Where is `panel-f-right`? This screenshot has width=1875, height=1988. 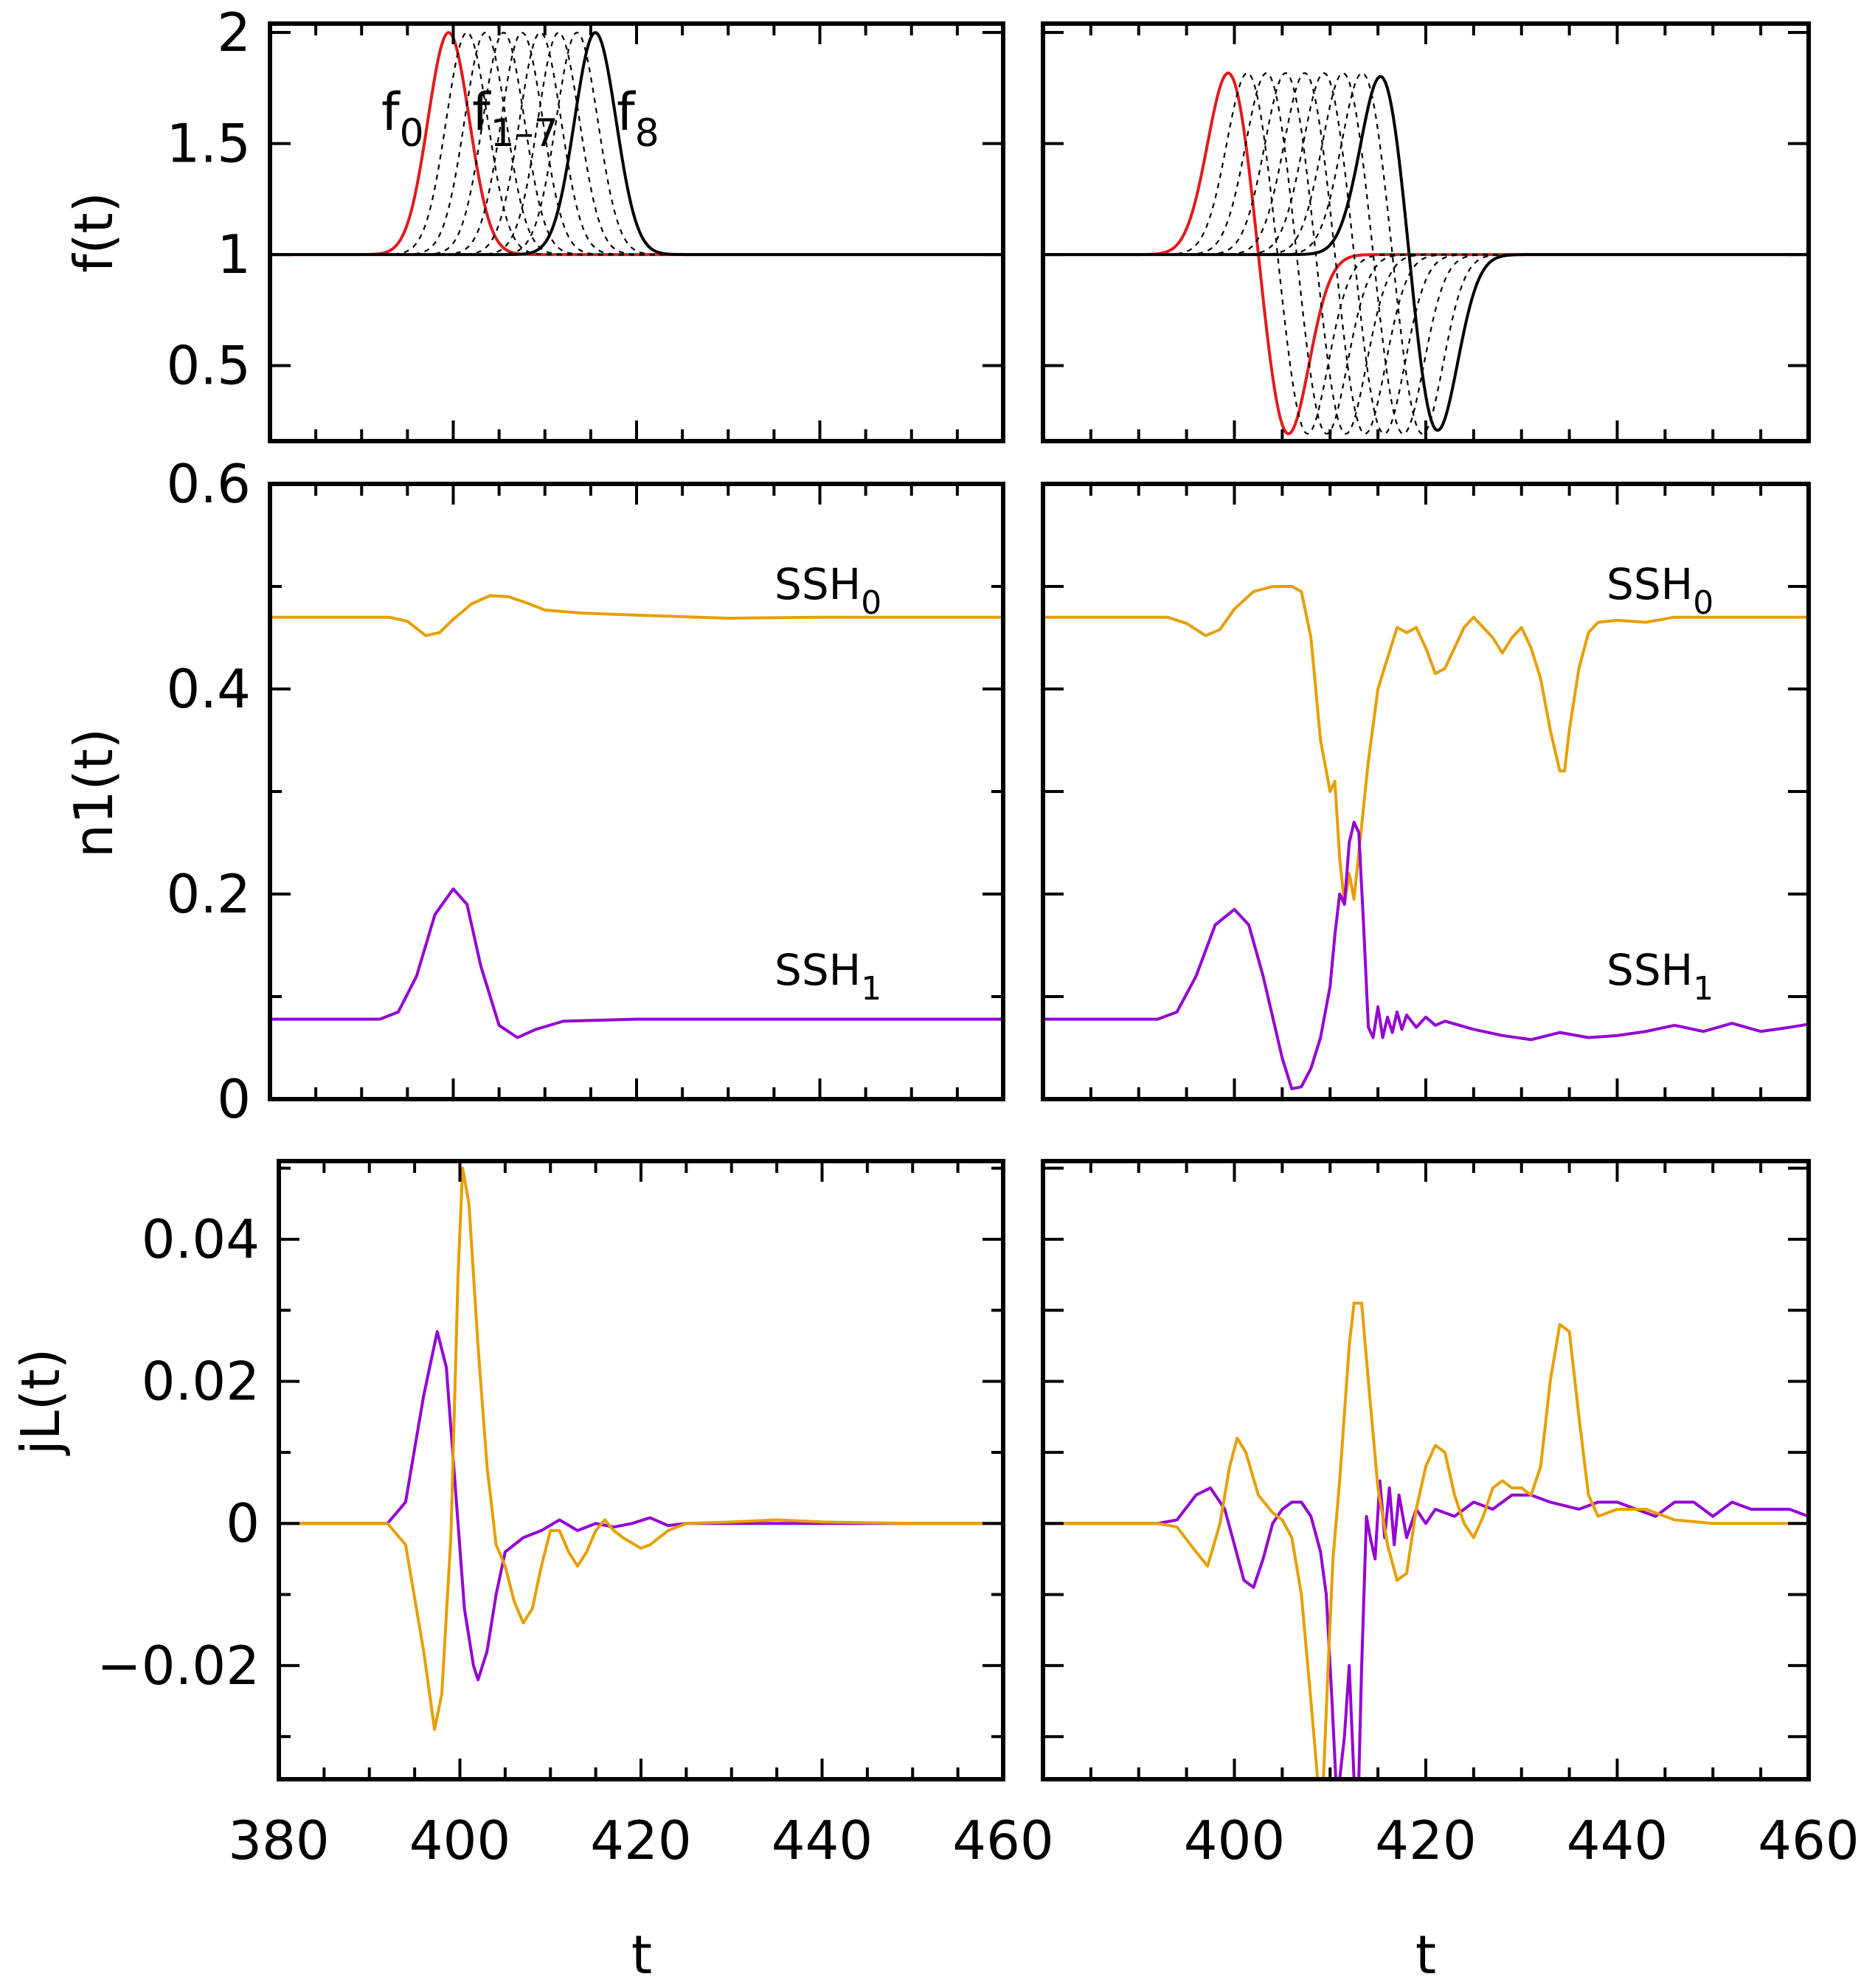
panel-f-right is located at coordinates (1426, 232).